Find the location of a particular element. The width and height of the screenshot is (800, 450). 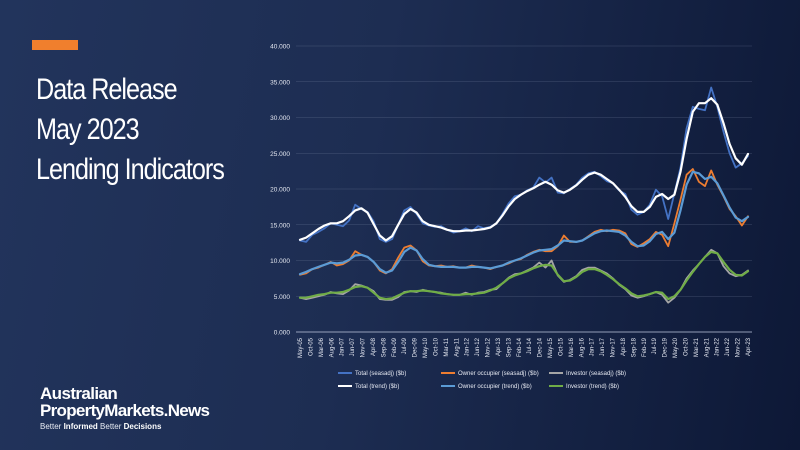

headline-line-2: May 2023 is located at coordinates (88, 129).